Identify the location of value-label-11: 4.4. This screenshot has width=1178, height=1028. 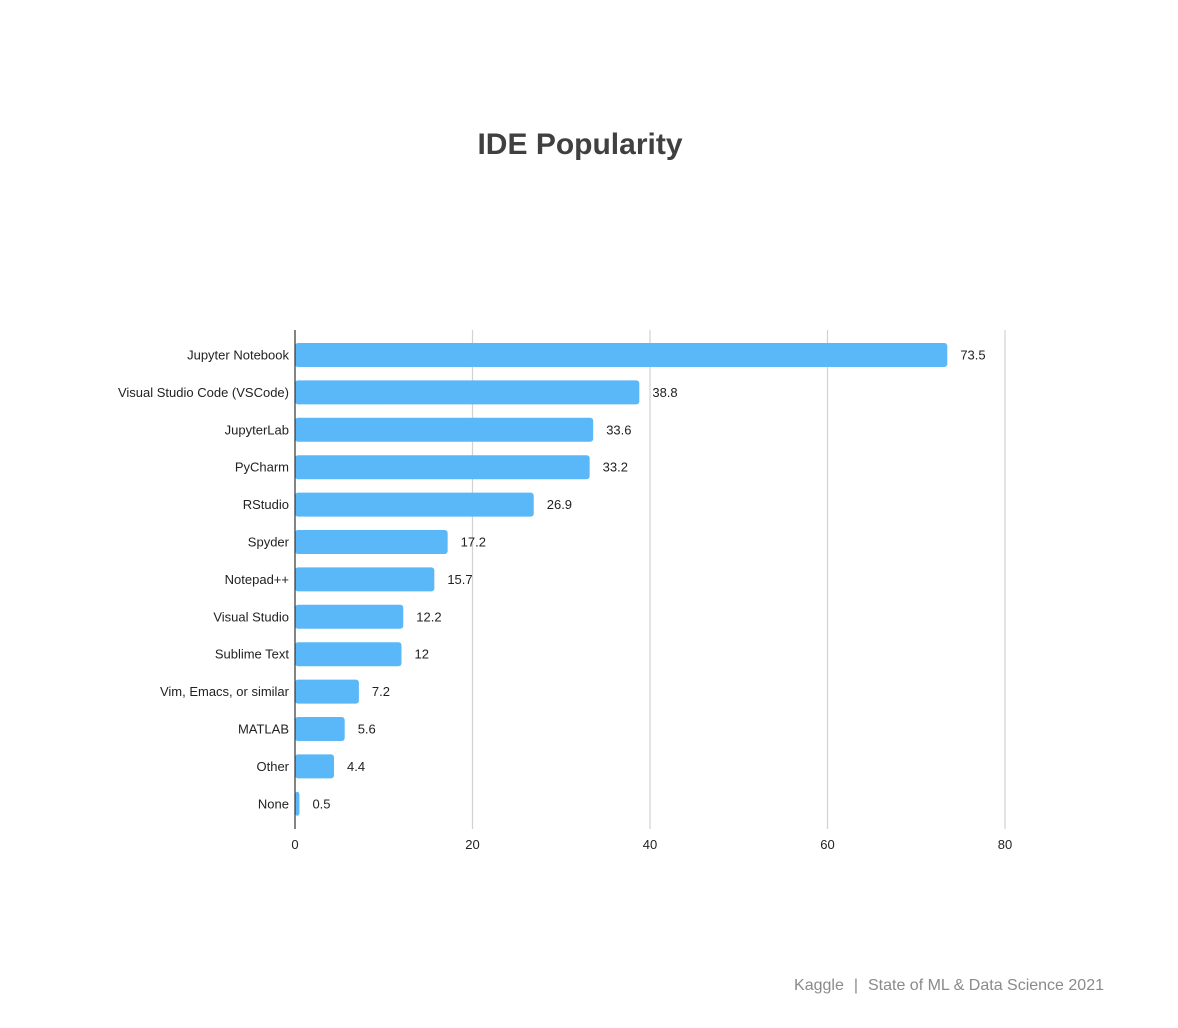
(356, 766).